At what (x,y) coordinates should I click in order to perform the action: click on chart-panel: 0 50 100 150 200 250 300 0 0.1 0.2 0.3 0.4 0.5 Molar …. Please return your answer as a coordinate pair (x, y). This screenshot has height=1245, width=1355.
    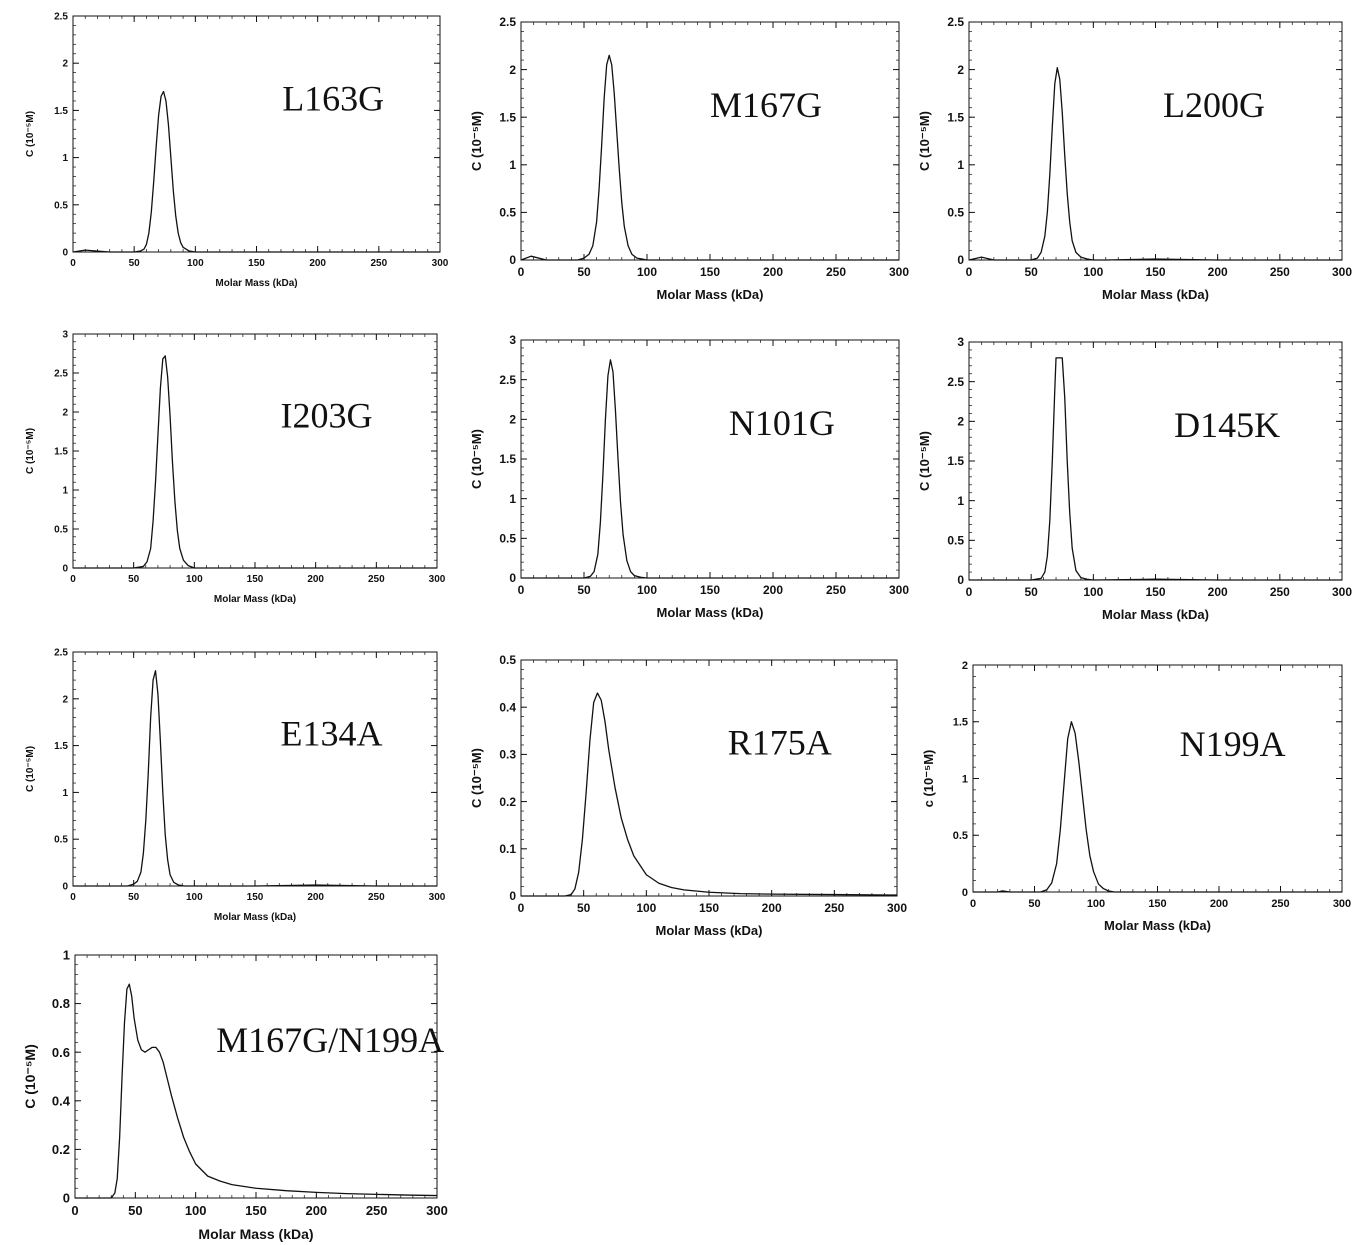
    Looking at the image, I should click on (684, 795).